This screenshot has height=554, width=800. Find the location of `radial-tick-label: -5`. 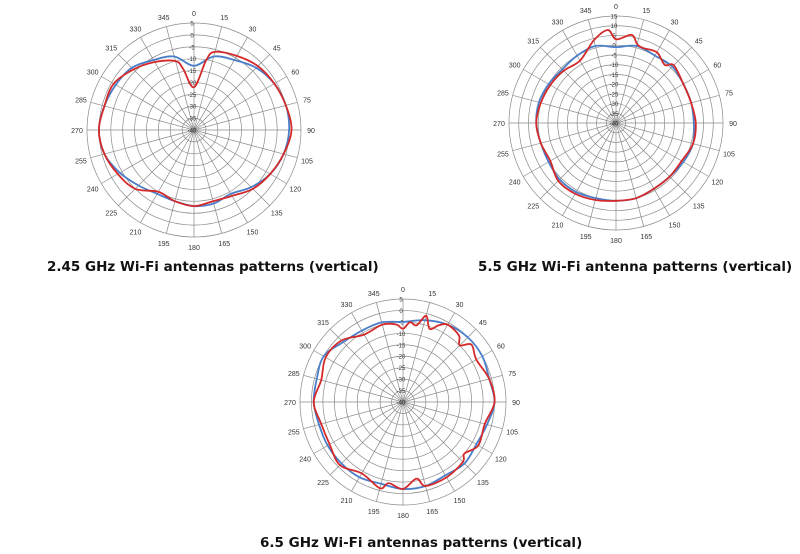

radial-tick-label: -5 is located at coordinates (614, 56).